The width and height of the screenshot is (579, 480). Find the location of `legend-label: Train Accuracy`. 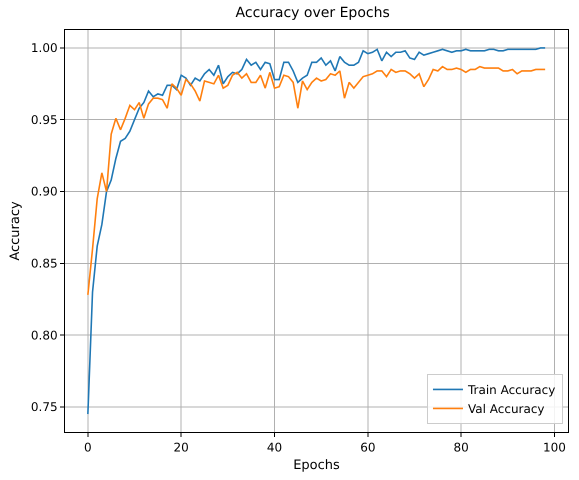

legend-label: Train Accuracy is located at coordinates (511, 390).